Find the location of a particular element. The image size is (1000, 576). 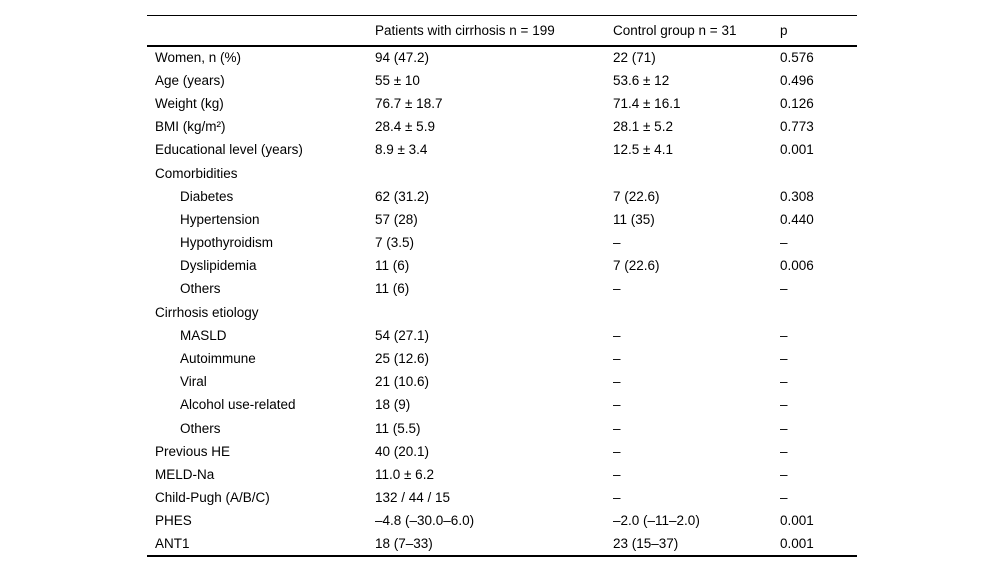

row-label: MASLD is located at coordinates (203, 335).